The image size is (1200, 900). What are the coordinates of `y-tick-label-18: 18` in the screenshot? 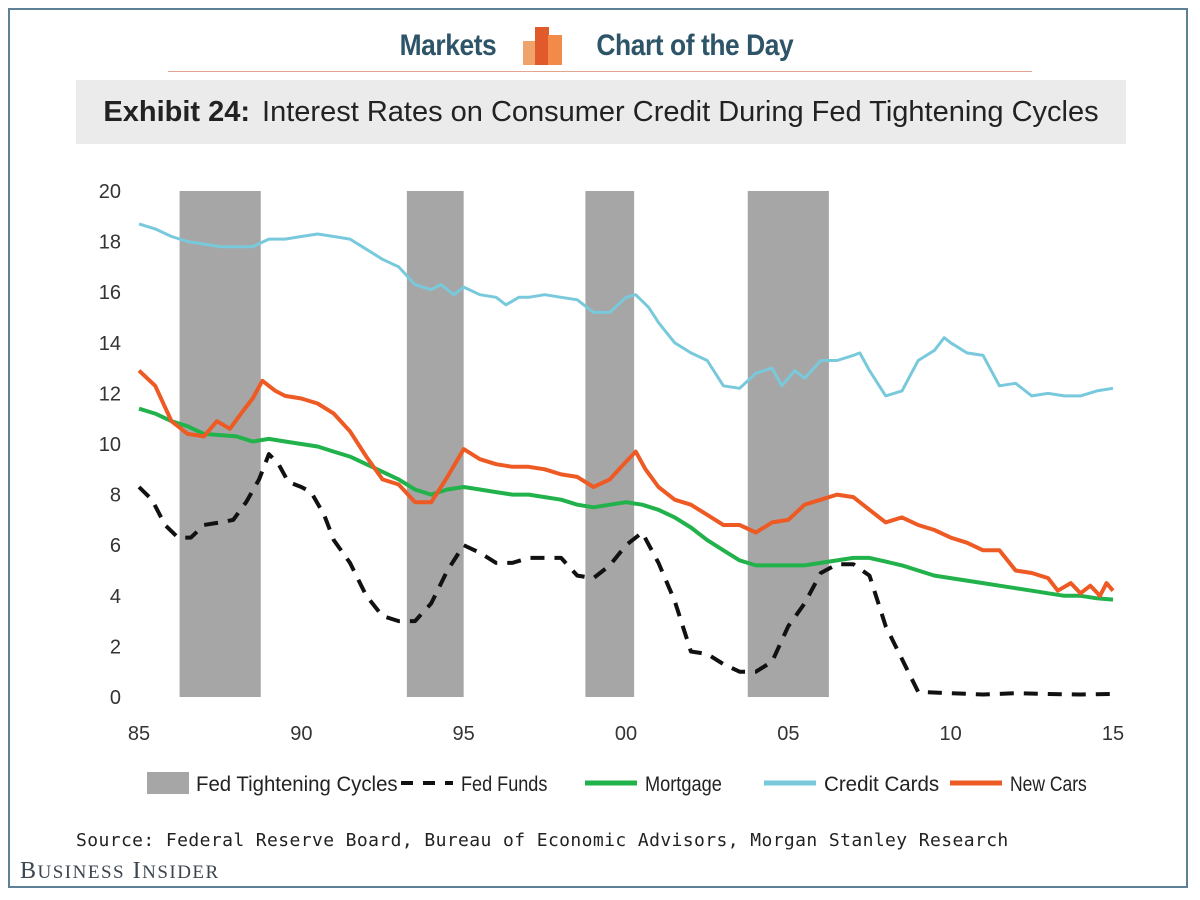 It's located at (110, 243).